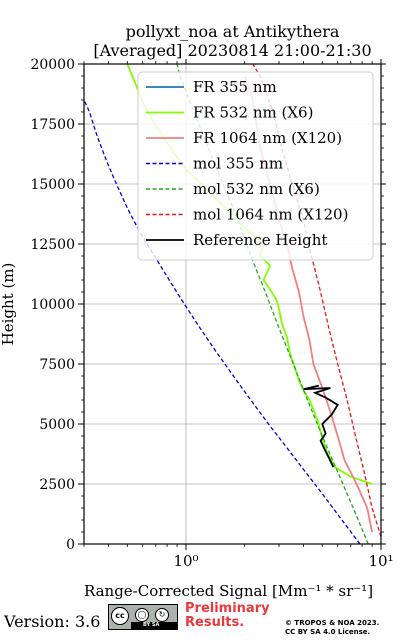 This screenshot has height=640, width=400. What do you see at coordinates (270, 215) in the screenshot?
I see `legend-label-5: mol 1064 nm (X120)` at bounding box center [270, 215].